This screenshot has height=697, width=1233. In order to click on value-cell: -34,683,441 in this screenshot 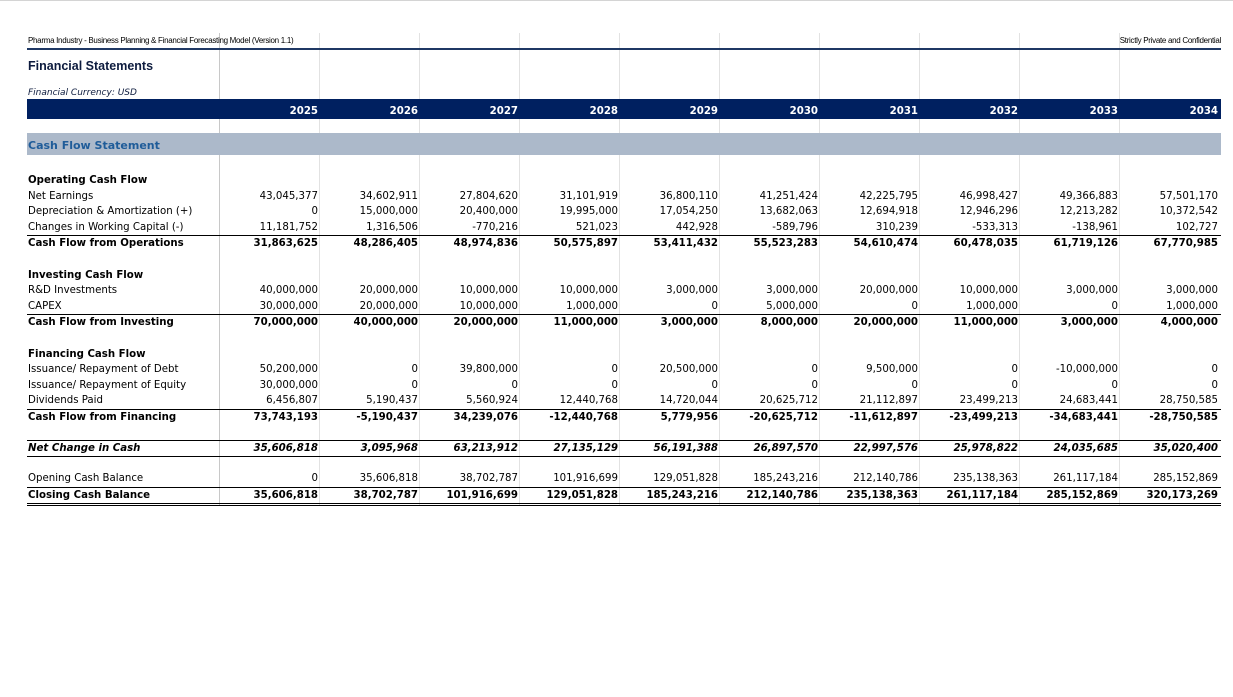, I will do `click(1083, 417)`.